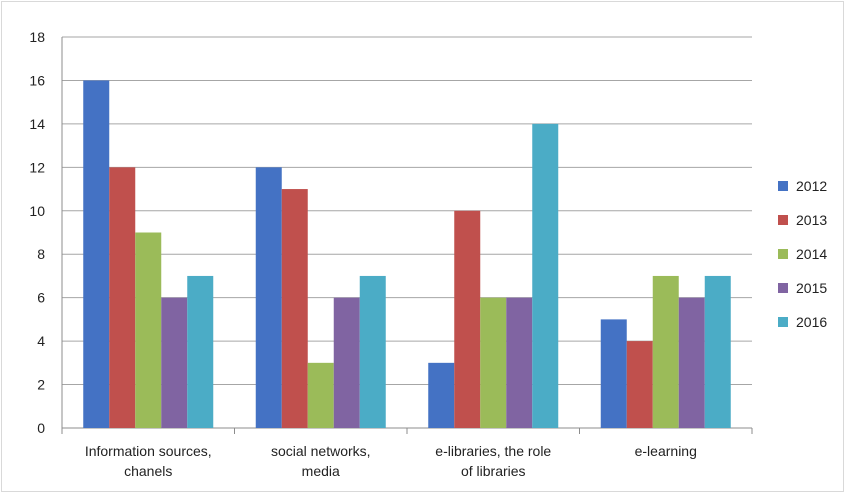  I want to click on y-tick-label: 10, so click(37, 211).